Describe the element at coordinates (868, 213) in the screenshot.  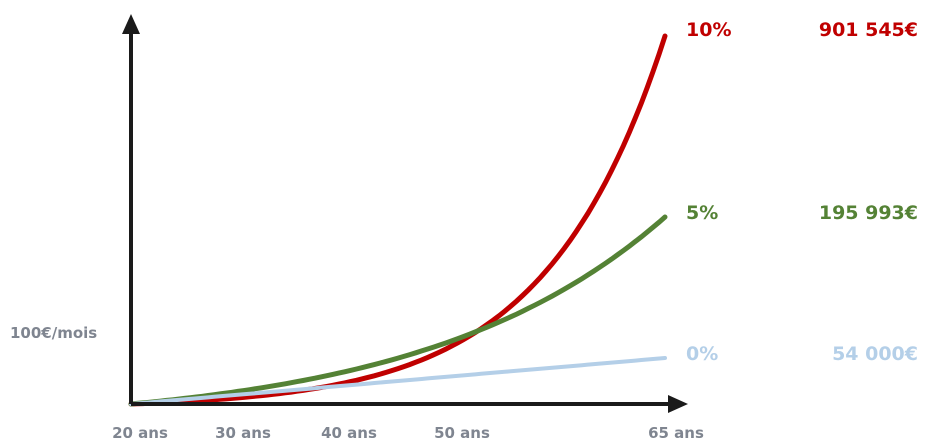
I see `series-total-5pct: 195 993€` at that location.